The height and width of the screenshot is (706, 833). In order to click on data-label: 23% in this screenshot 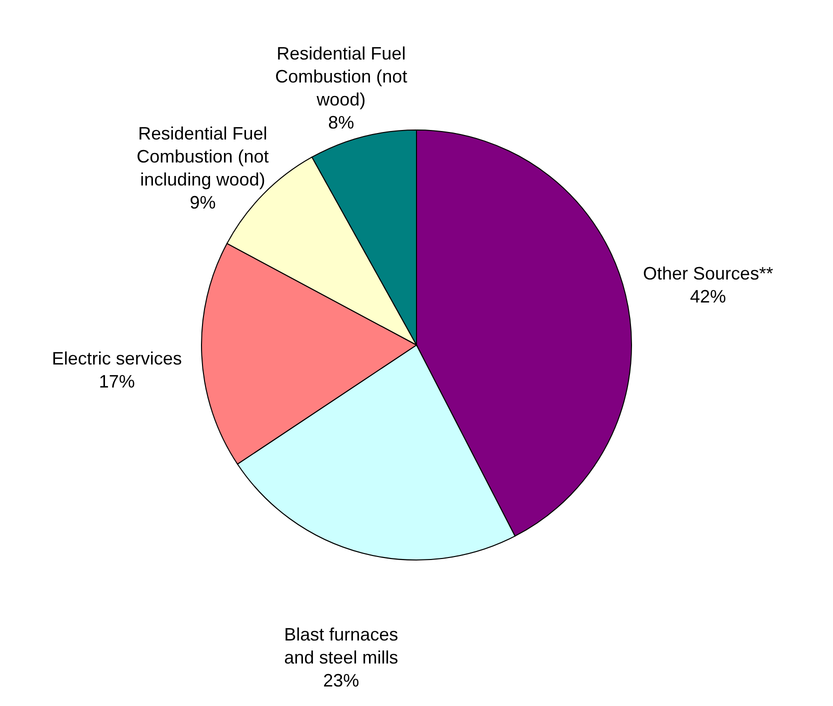, I will do `click(341, 680)`.